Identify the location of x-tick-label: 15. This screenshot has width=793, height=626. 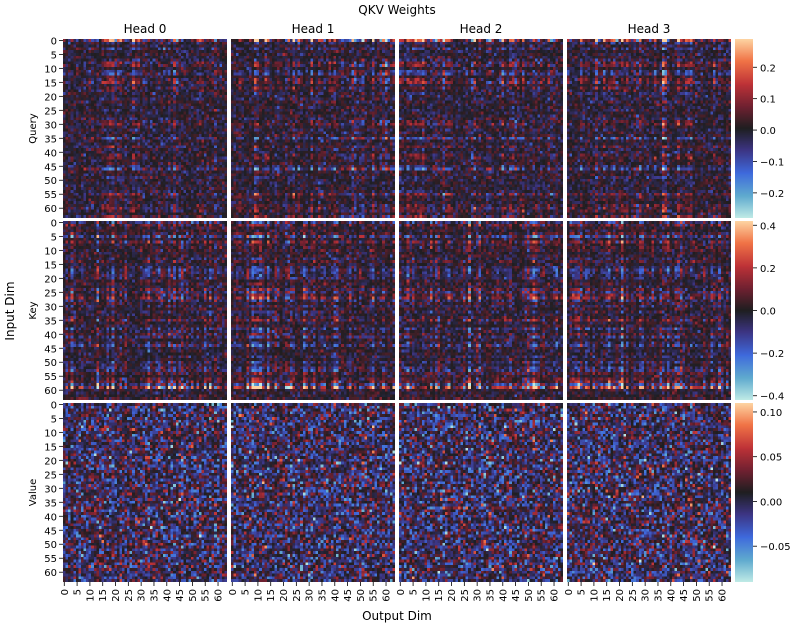
(607, 595).